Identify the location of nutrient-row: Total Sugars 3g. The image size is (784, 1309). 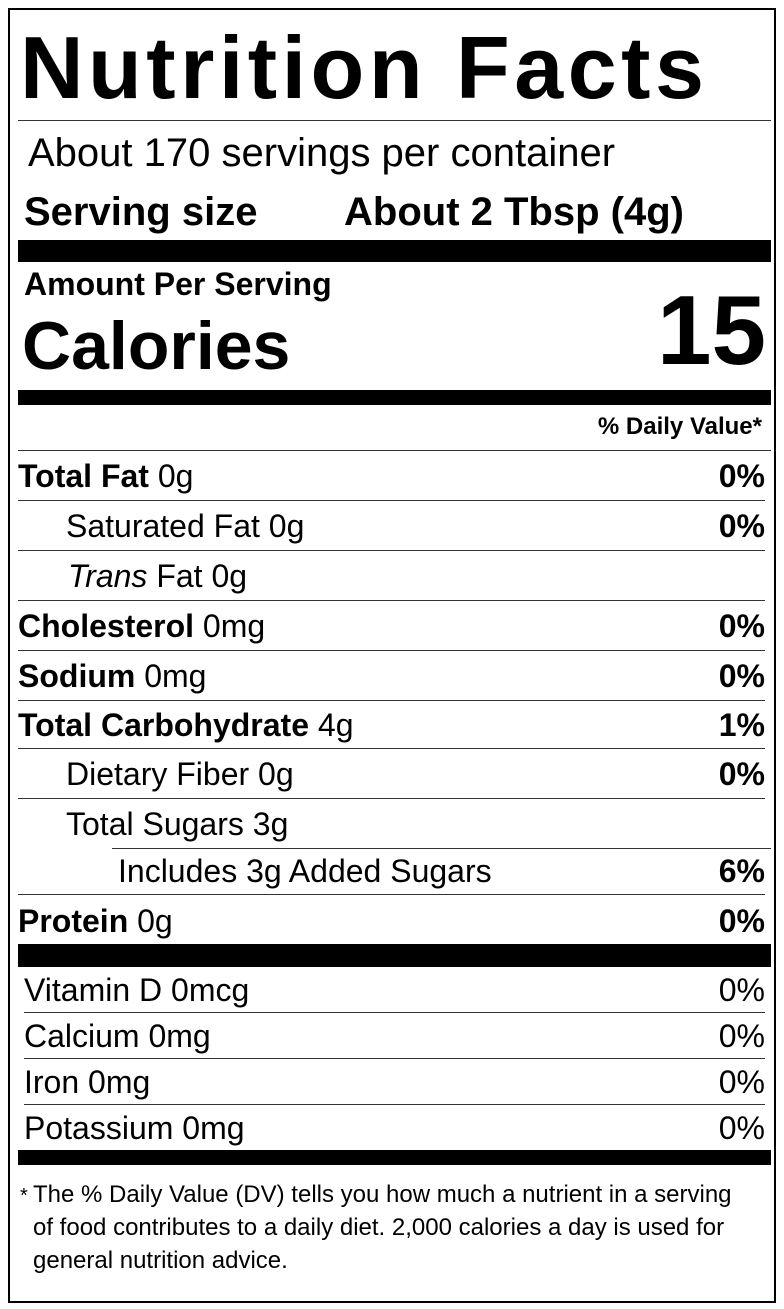
(391, 823).